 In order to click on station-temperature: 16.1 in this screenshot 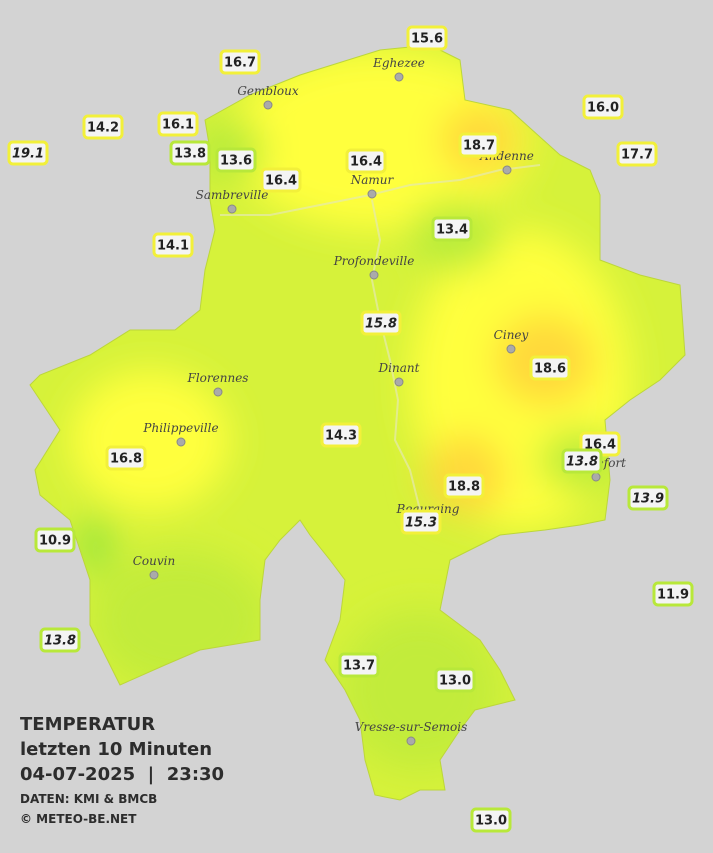, I will do `click(178, 125)`.